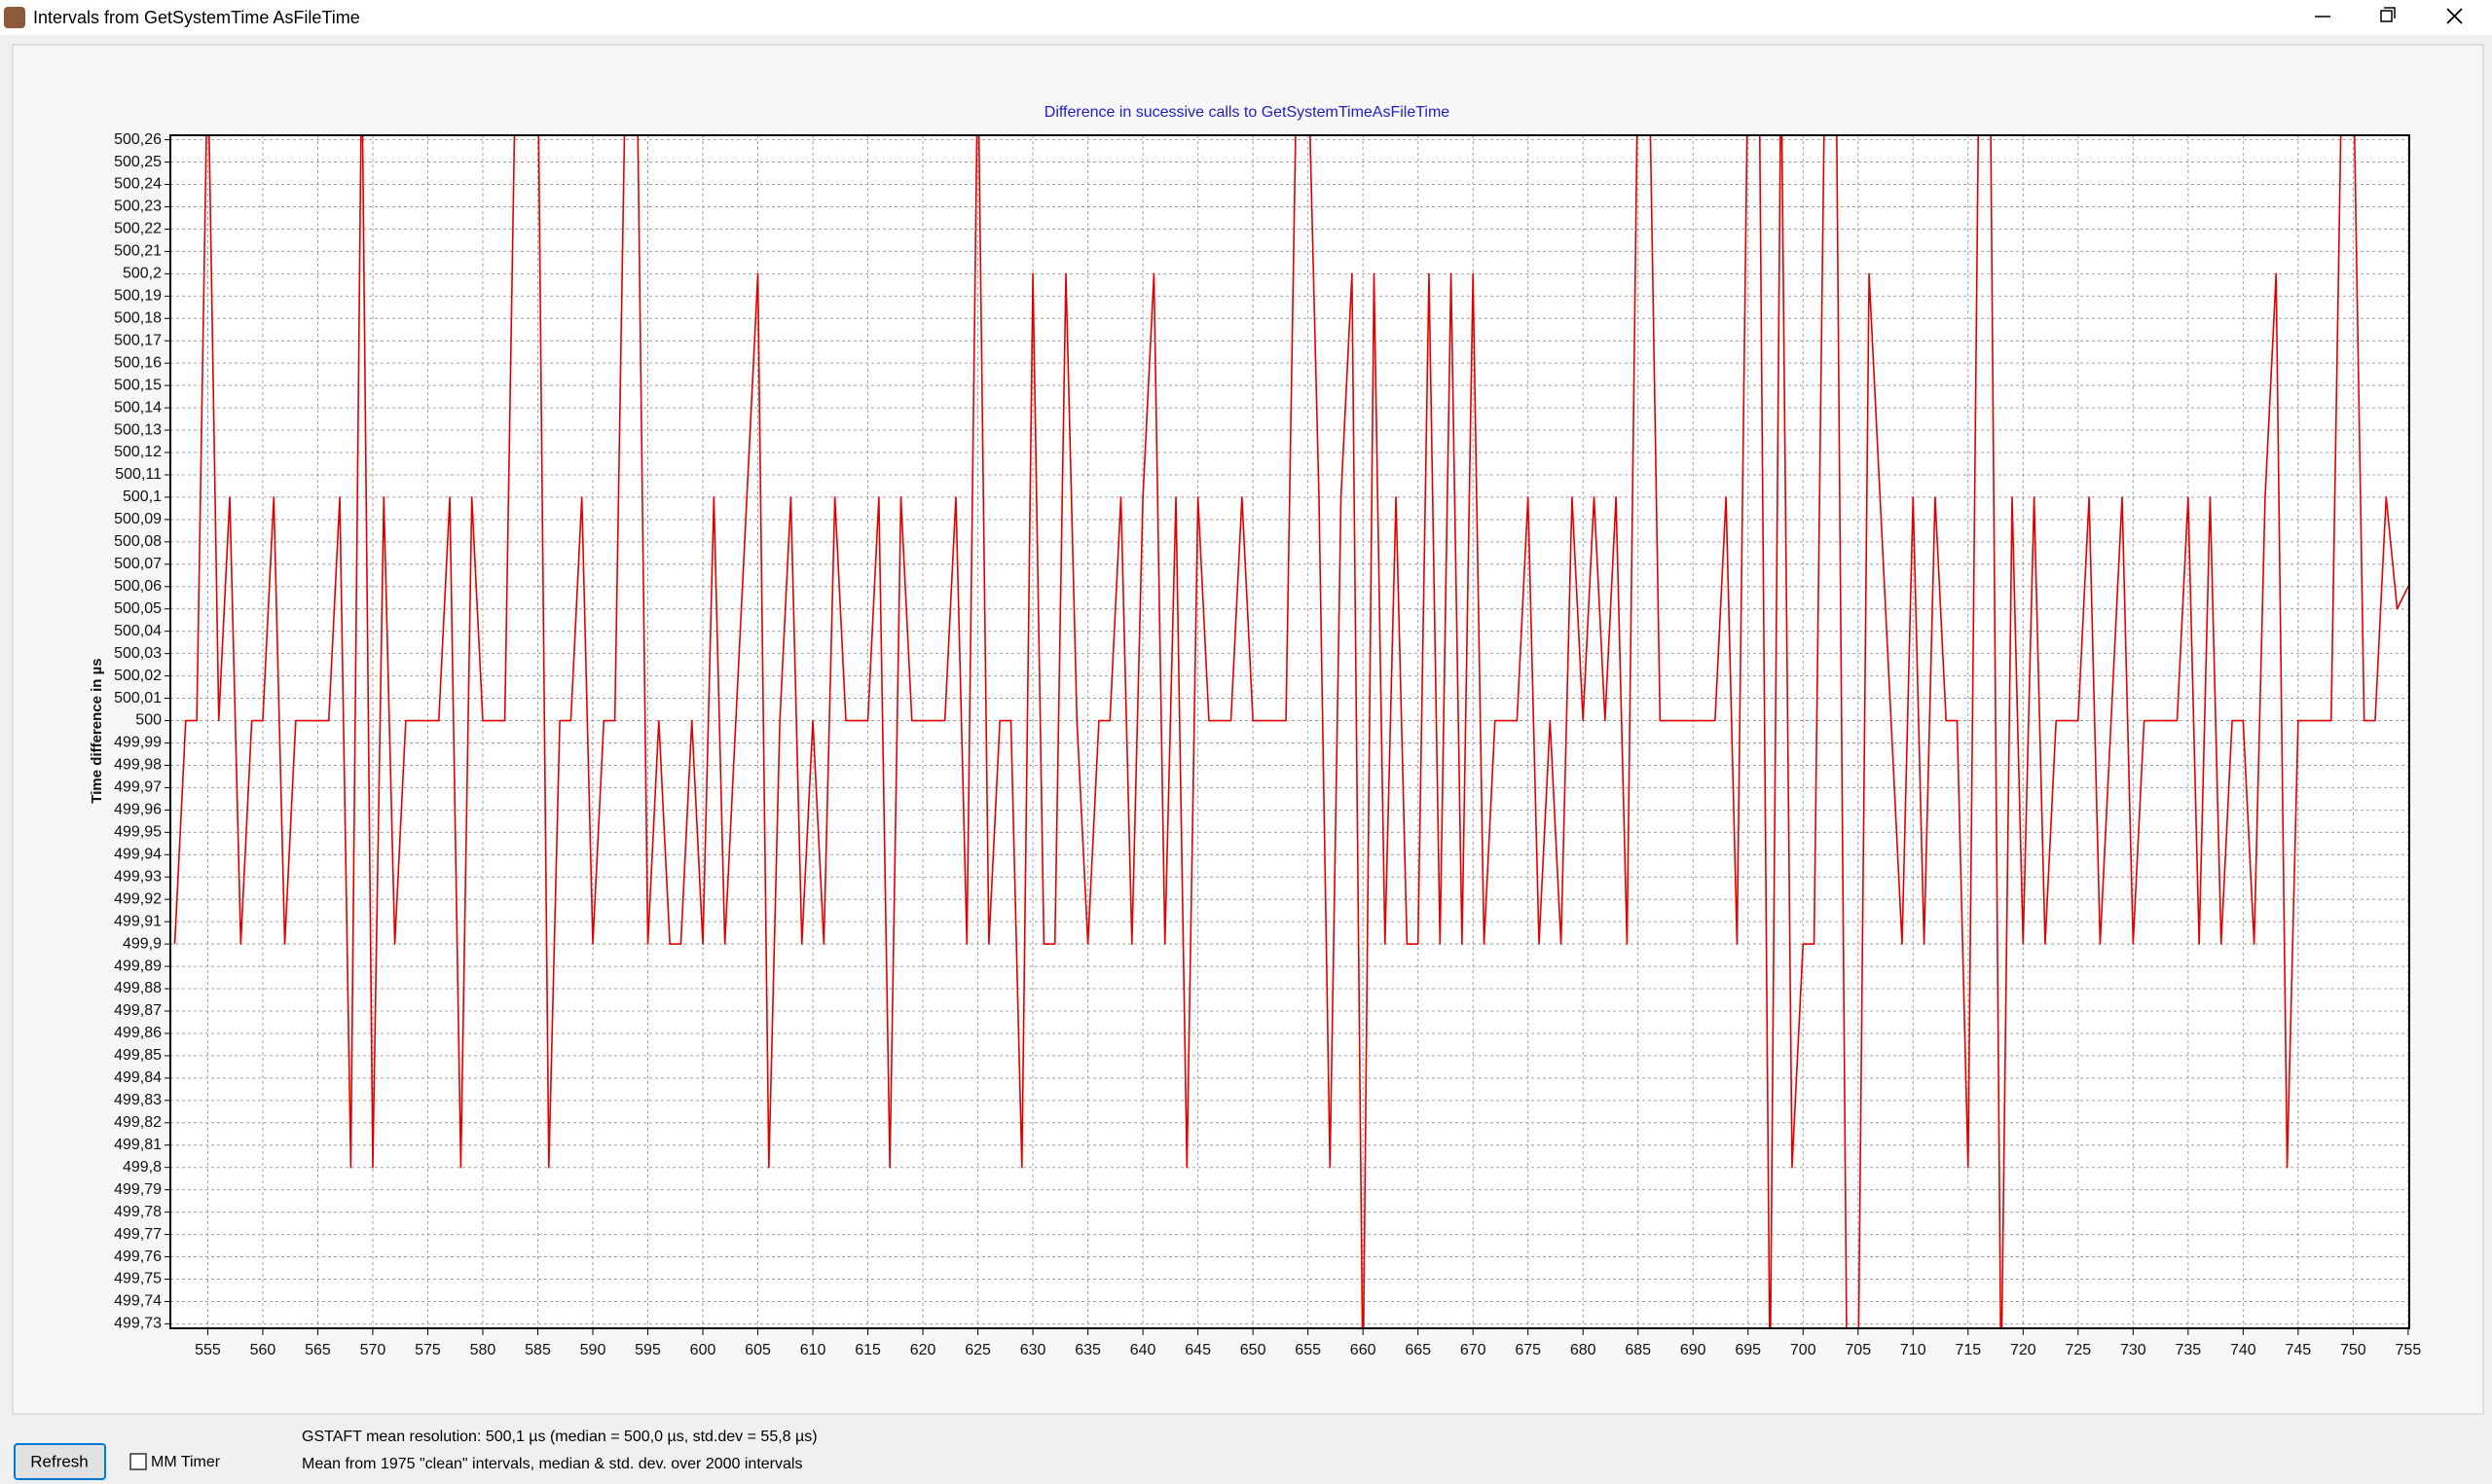 This screenshot has width=2492, height=1484. What do you see at coordinates (138, 340) in the screenshot?
I see `y-tick-label: 500,17` at bounding box center [138, 340].